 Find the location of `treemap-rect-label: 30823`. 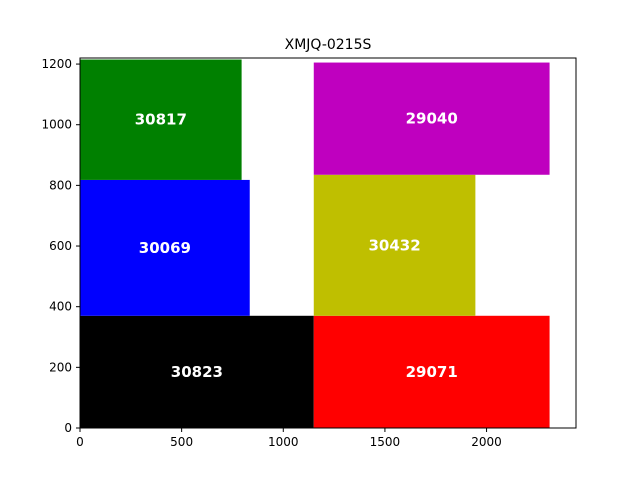

treemap-rect-label: 30823 is located at coordinates (197, 372).